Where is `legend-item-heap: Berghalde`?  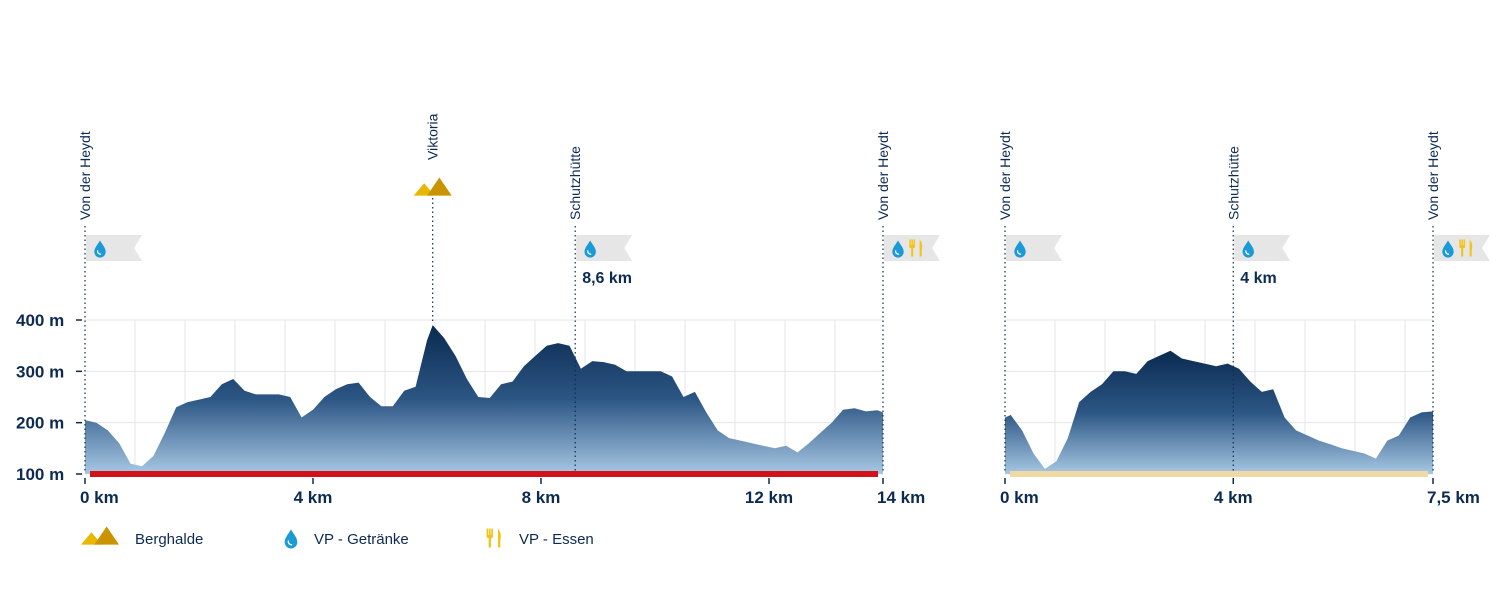 legend-item-heap: Berghalde is located at coordinates (142, 537).